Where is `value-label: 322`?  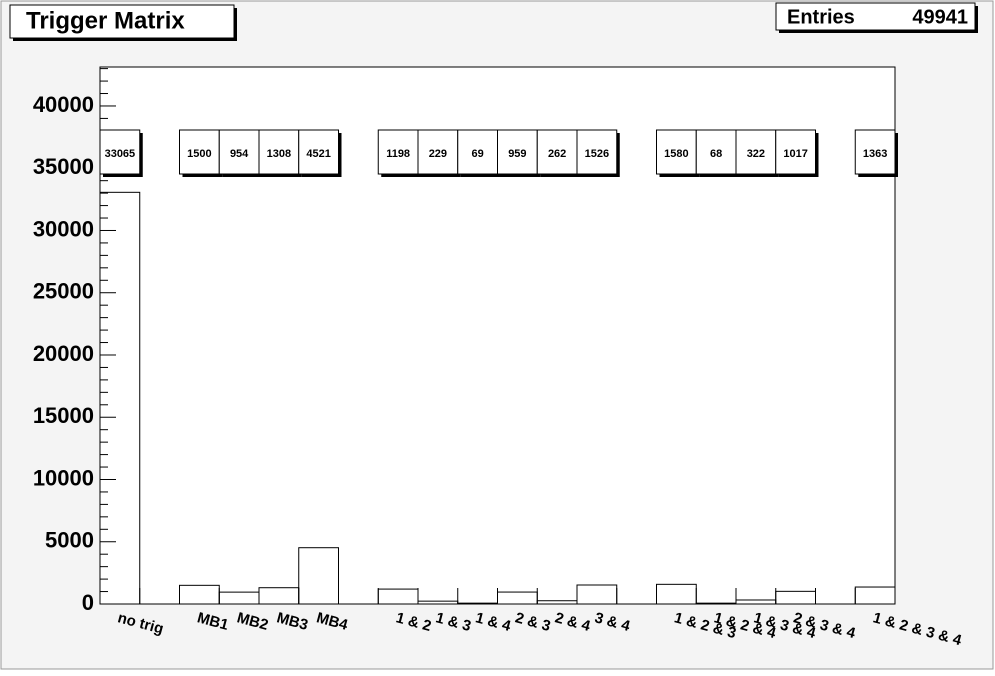 value-label: 322 is located at coordinates (756, 154).